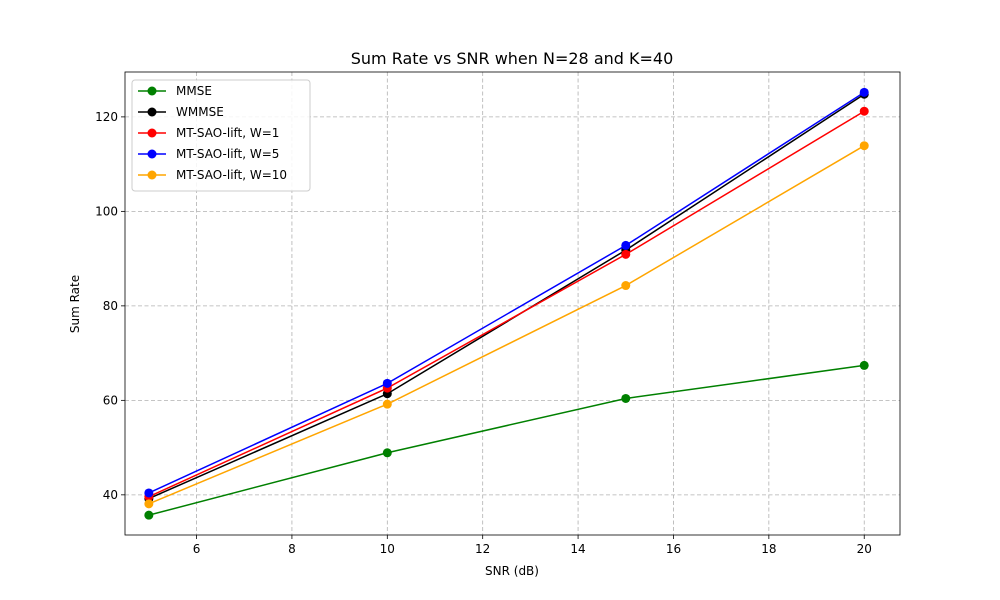 The width and height of the screenshot is (1000, 600). What do you see at coordinates (110, 306) in the screenshot?
I see `y-tick-label: 80` at bounding box center [110, 306].